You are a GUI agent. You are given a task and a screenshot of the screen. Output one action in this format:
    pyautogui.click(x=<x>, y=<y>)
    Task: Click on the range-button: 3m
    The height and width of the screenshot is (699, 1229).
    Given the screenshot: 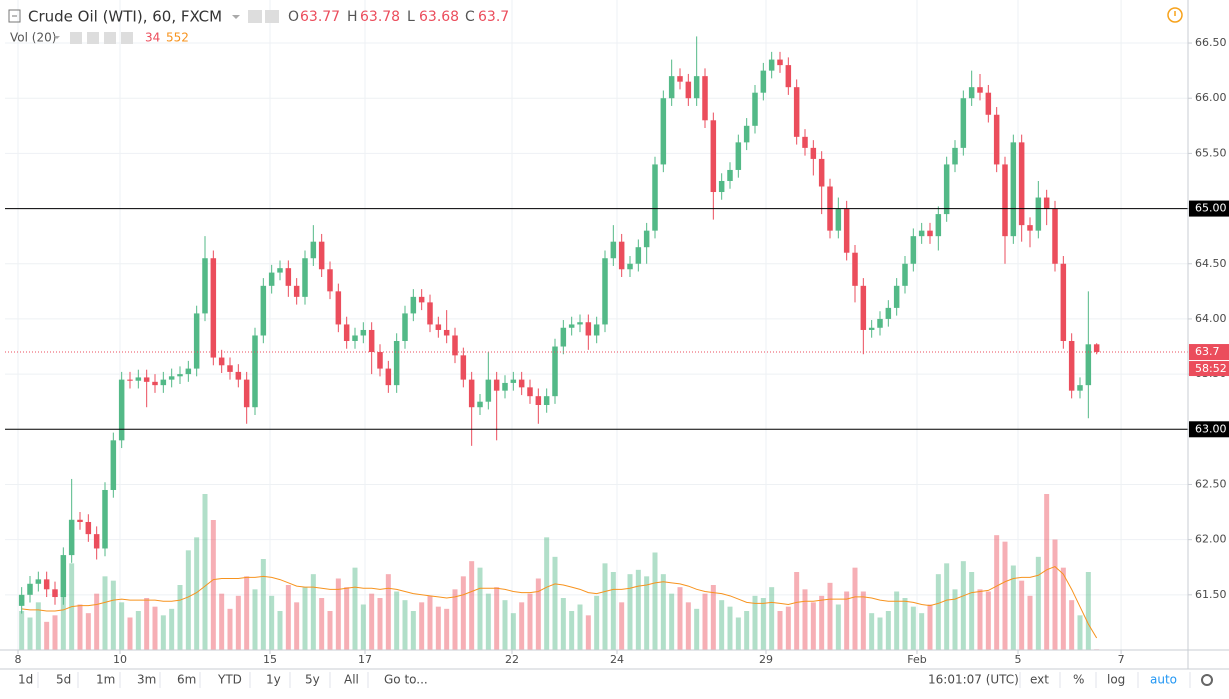 What is the action you would take?
    pyautogui.click(x=146, y=680)
    